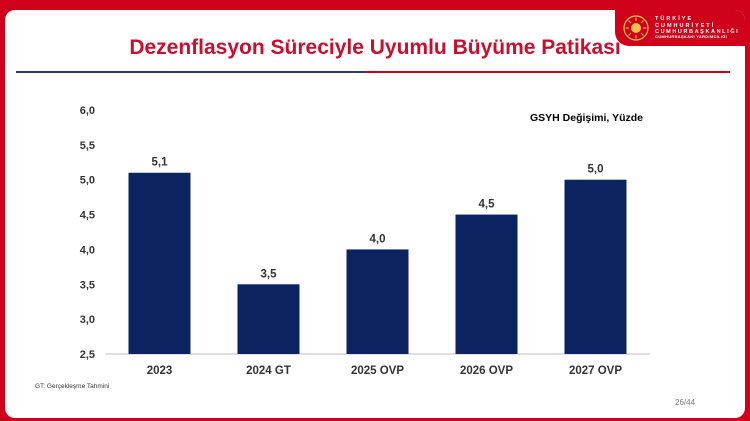  Describe the element at coordinates (487, 205) in the screenshot. I see `data-label: 4,5` at that location.